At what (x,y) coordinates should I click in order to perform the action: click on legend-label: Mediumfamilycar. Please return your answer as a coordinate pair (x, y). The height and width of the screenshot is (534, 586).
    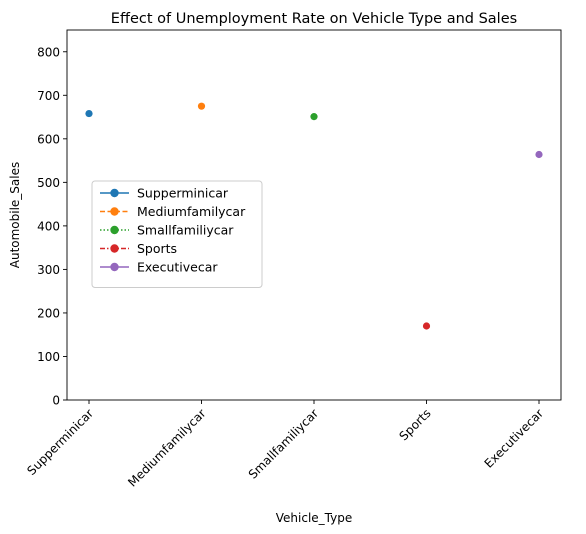
    Looking at the image, I should click on (191, 211).